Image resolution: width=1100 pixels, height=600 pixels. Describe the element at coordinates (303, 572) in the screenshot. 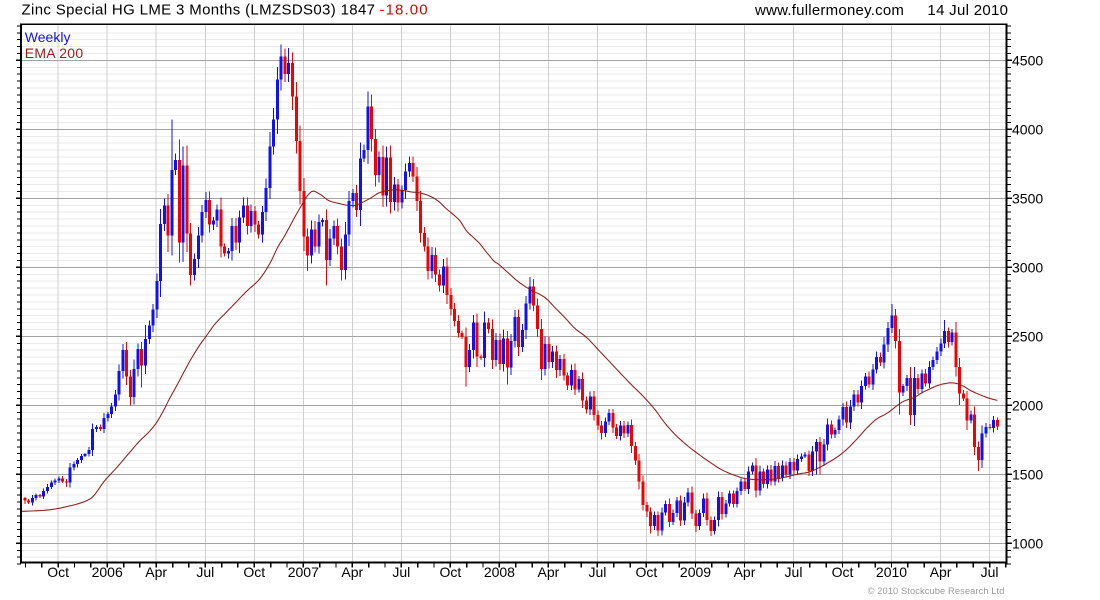

I see `svg-text: 2007` at that location.